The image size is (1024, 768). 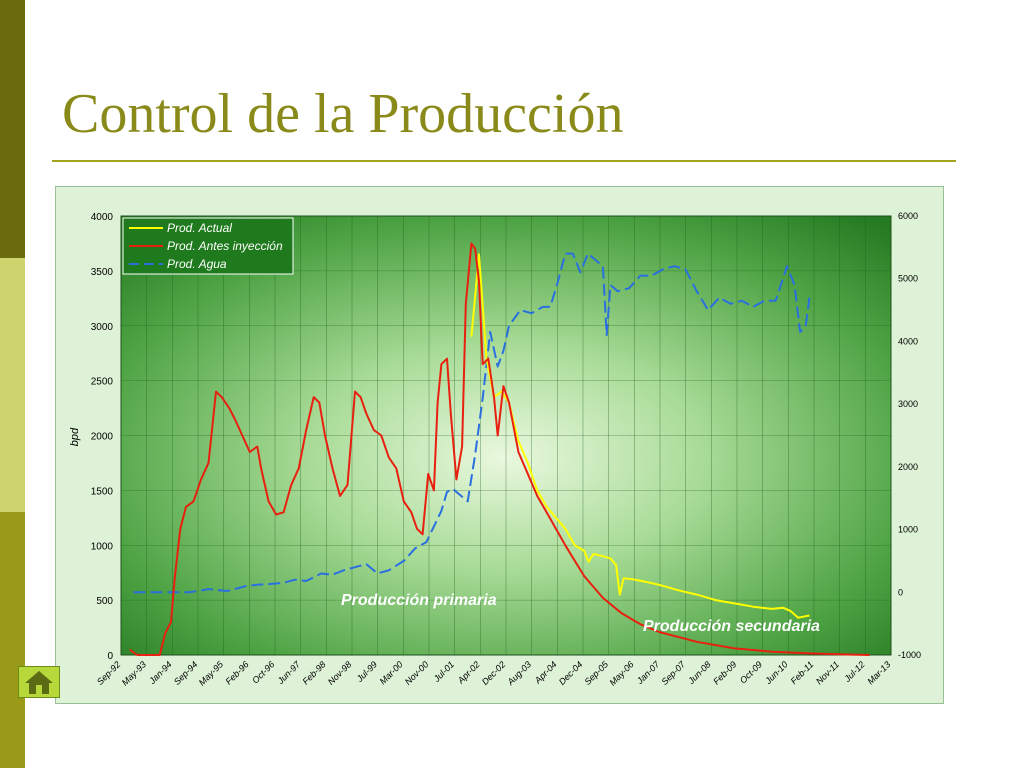 What do you see at coordinates (908, 404) in the screenshot?
I see `y2-tick-label: 3000` at bounding box center [908, 404].